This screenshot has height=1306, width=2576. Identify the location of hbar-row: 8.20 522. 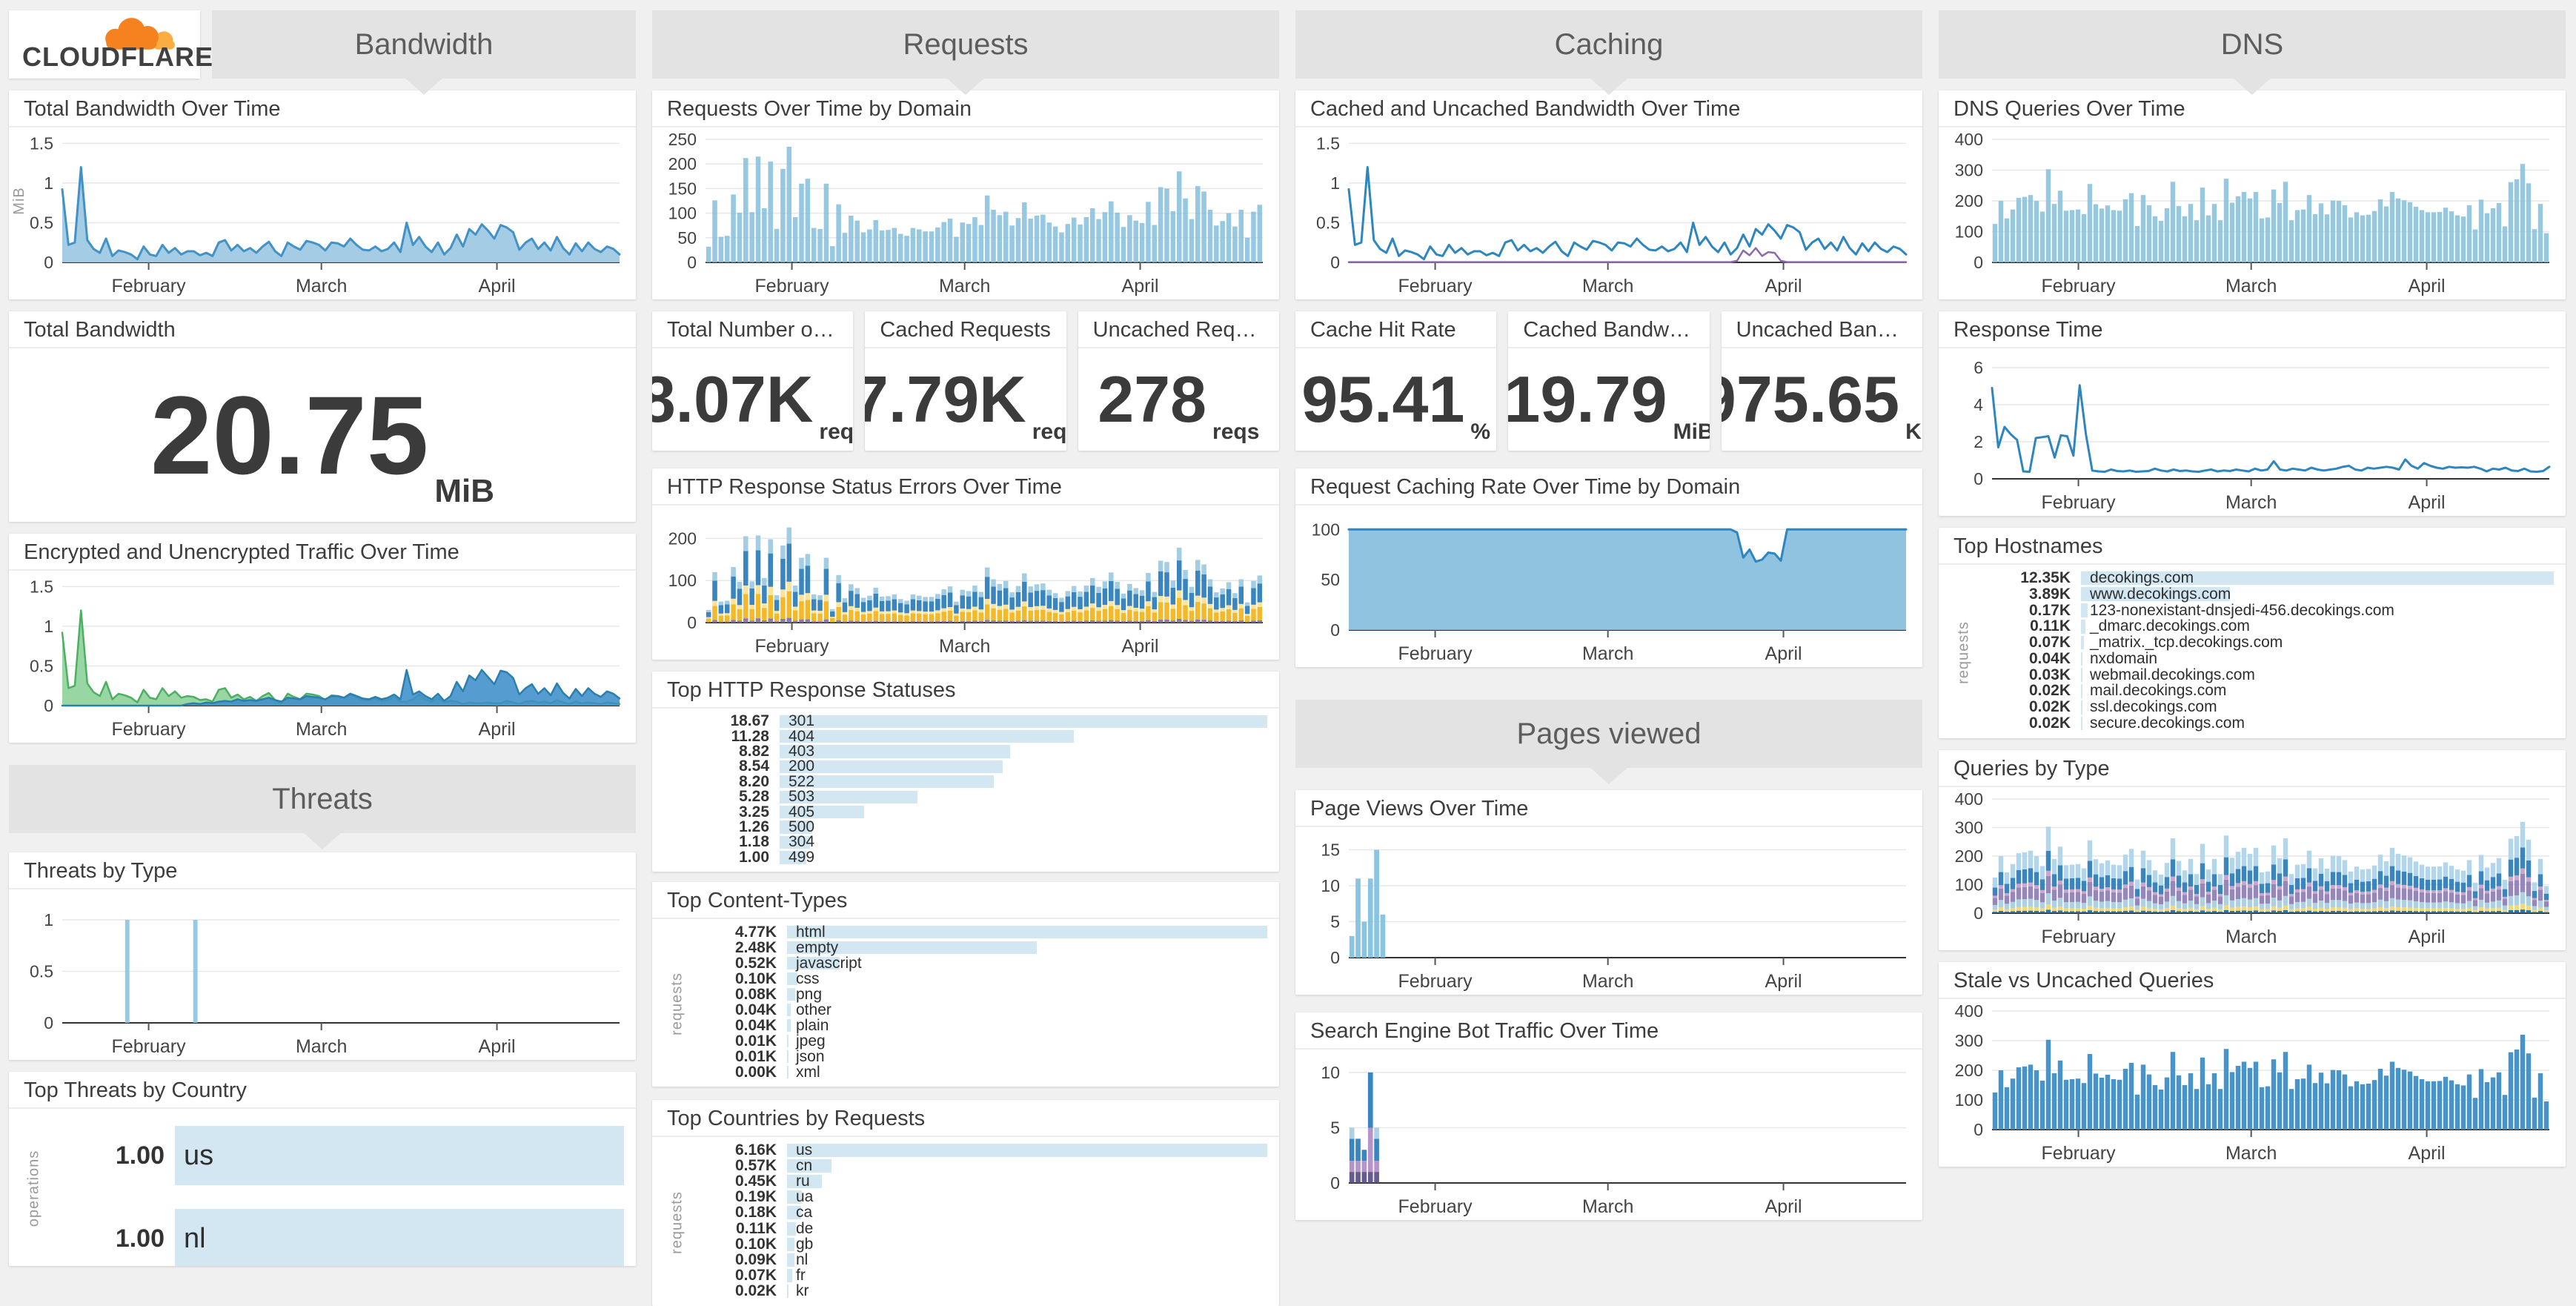
(977, 781).